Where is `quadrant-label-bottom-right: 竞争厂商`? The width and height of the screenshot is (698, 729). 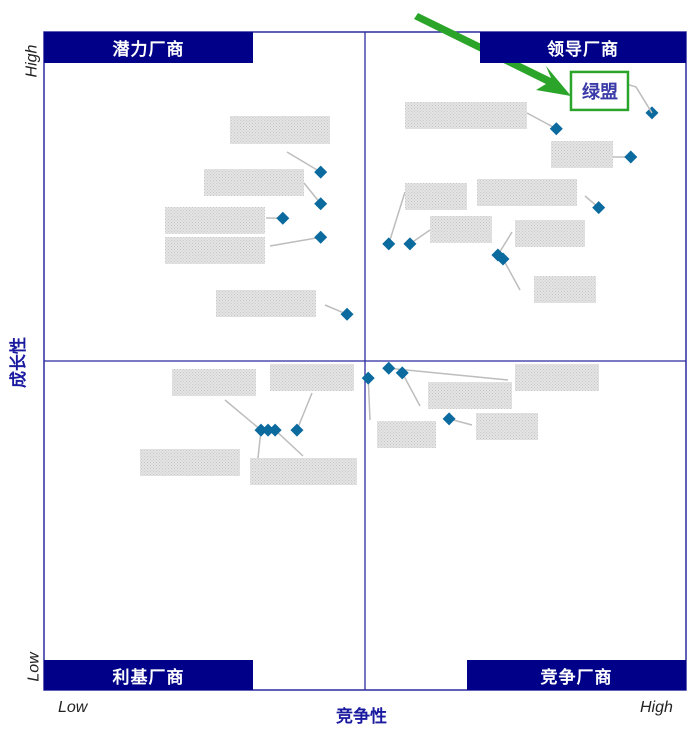
quadrant-label-bottom-right: 竞争厂商 is located at coordinates (576, 675).